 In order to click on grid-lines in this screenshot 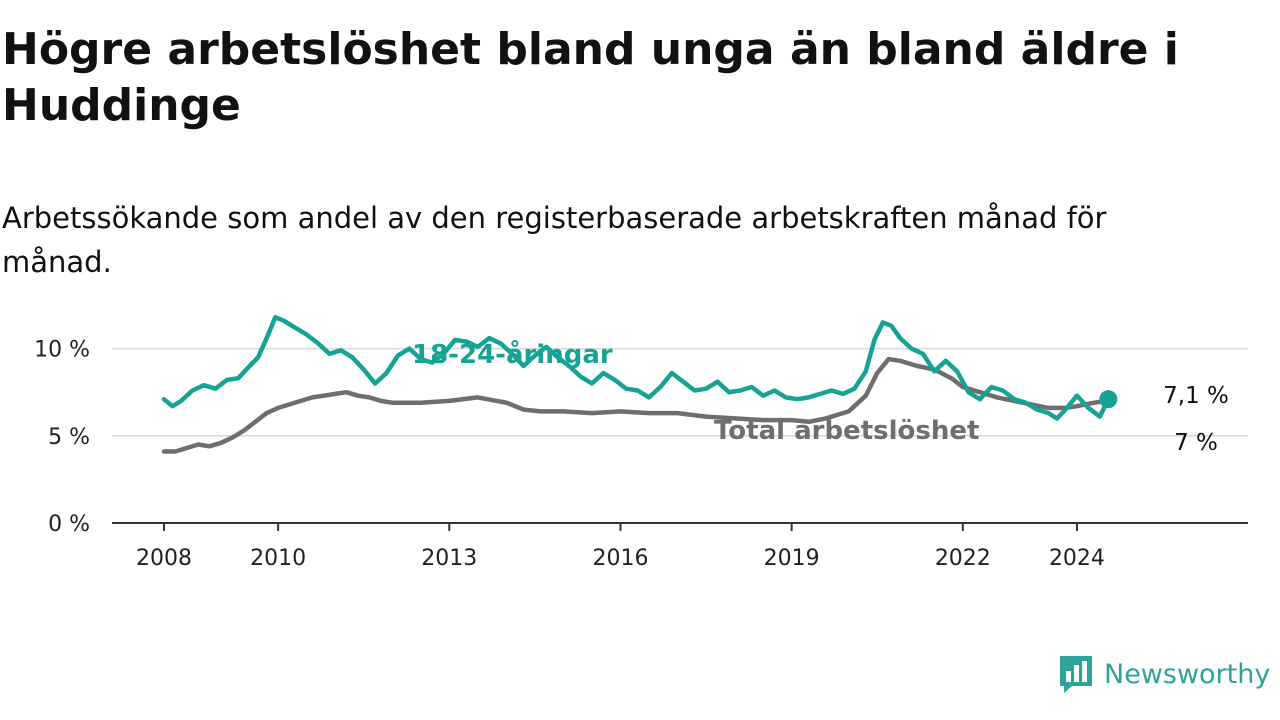, I will do `click(680, 392)`.